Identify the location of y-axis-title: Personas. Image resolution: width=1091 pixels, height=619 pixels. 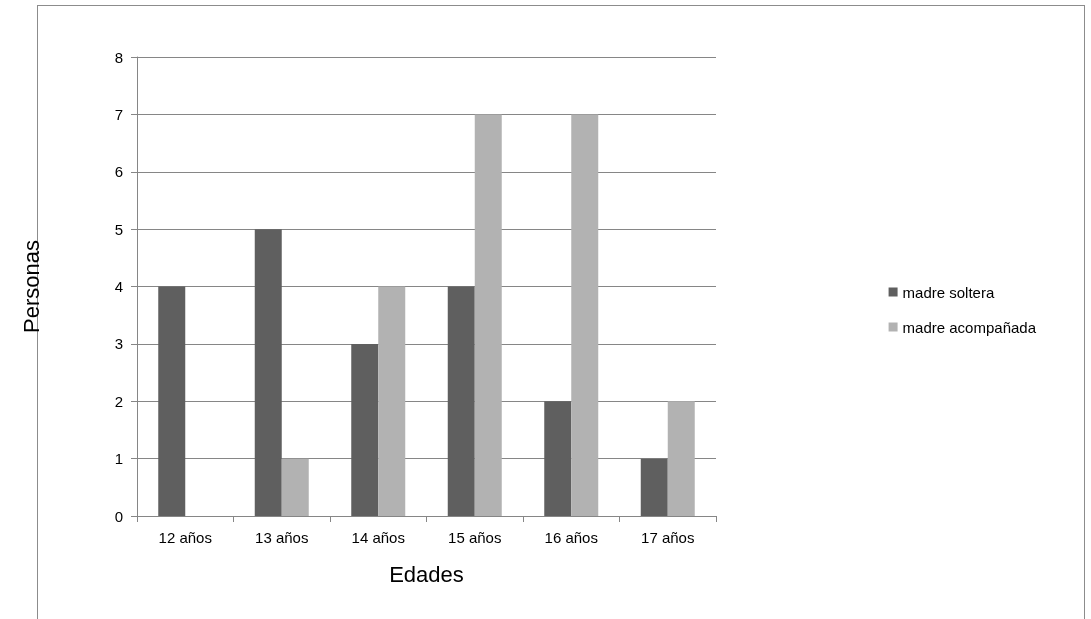
(31, 286).